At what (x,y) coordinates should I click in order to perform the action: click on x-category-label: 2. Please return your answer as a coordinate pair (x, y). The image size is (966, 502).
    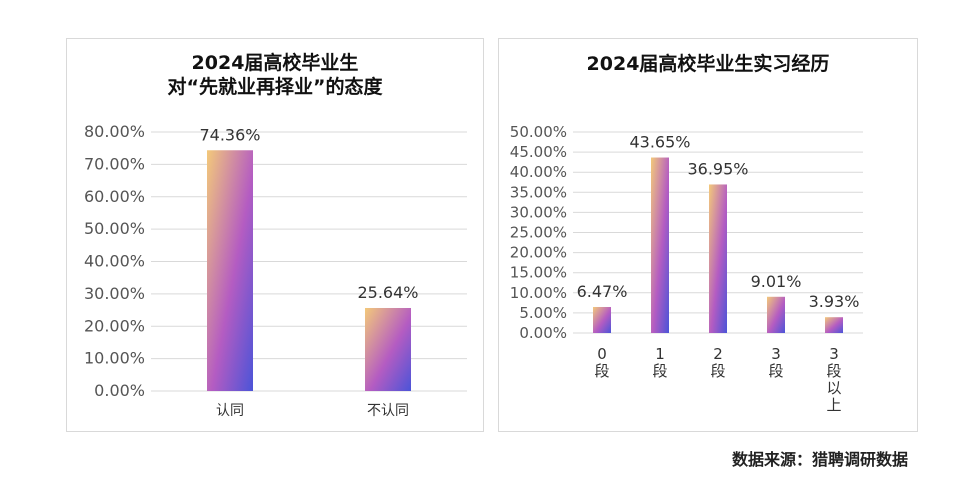
    Looking at the image, I should click on (718, 354).